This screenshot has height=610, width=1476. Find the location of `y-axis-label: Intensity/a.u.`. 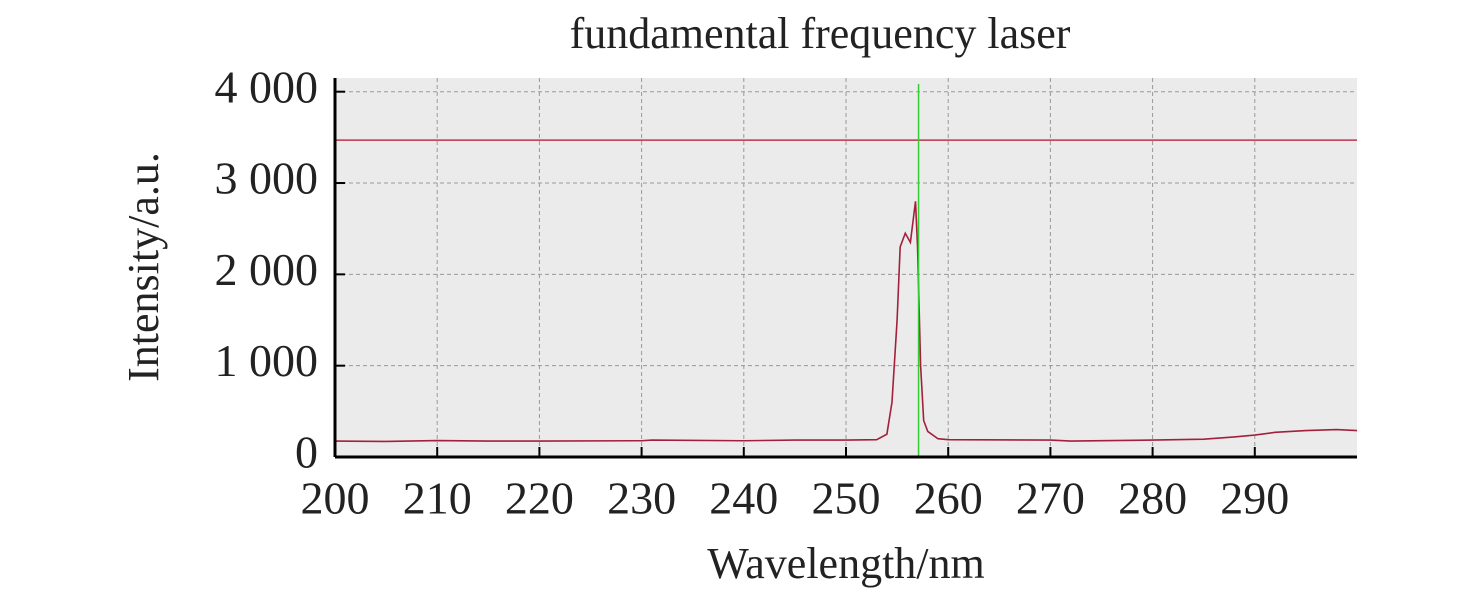

y-axis-label: Intensity/a.u. is located at coordinates (143, 267).